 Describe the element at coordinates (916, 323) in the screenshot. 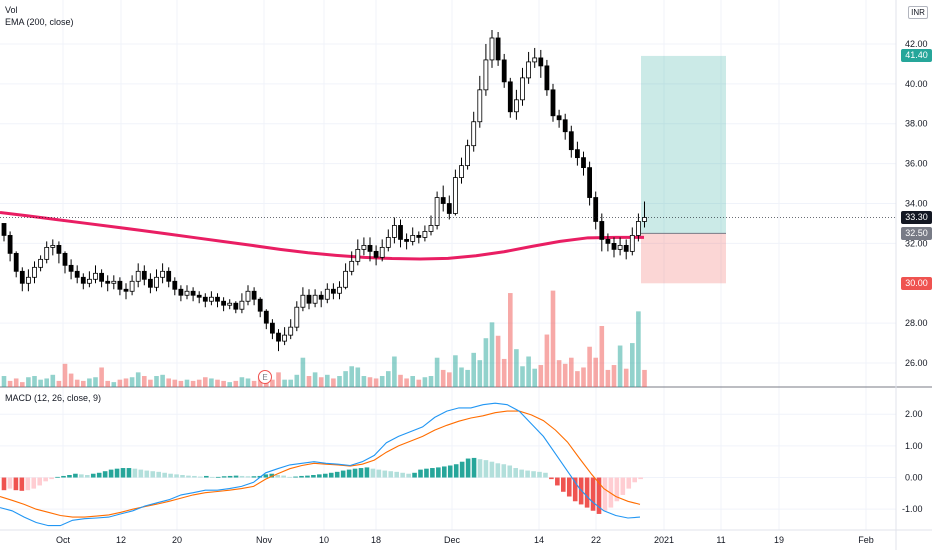

I see `price-tick-label: 28.00` at that location.